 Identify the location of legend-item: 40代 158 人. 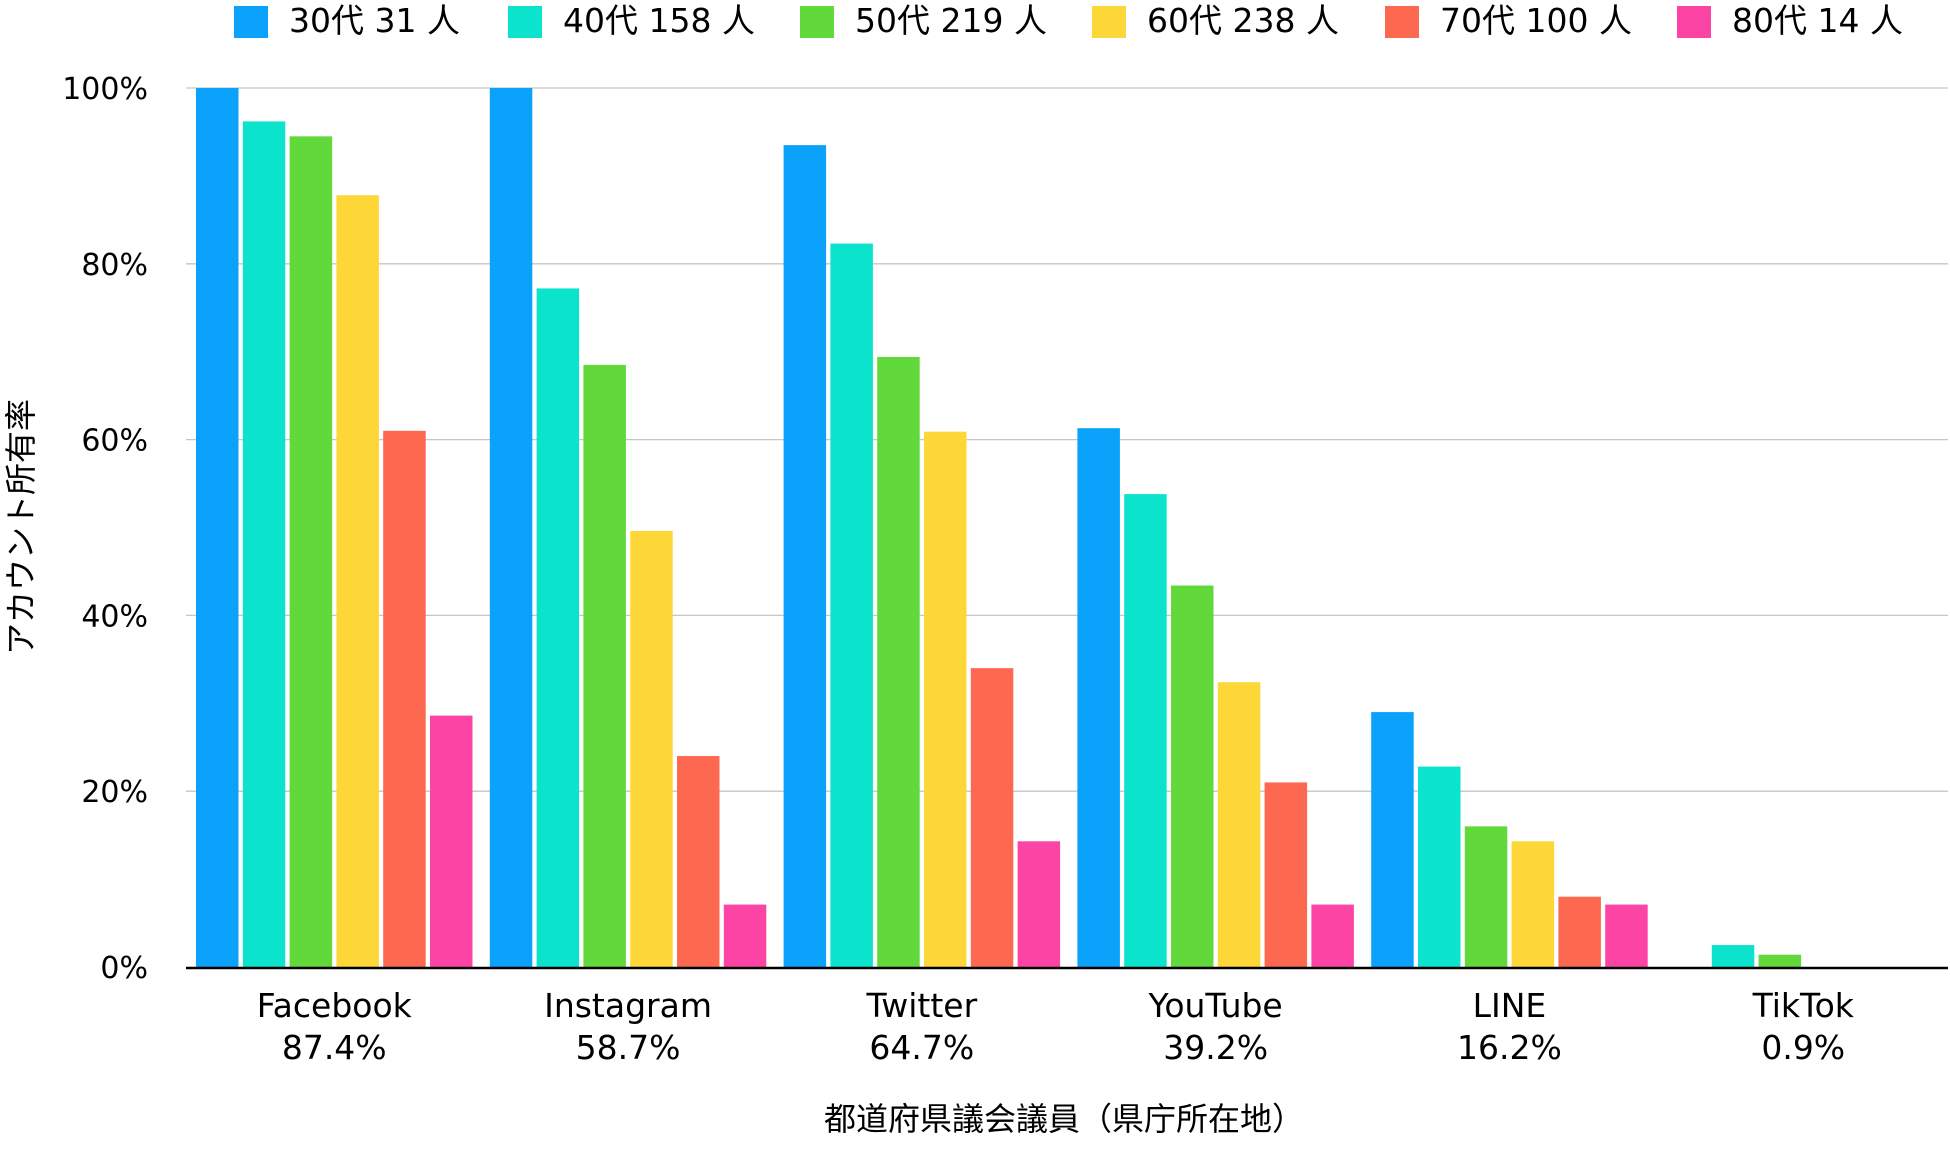
(631, 20).